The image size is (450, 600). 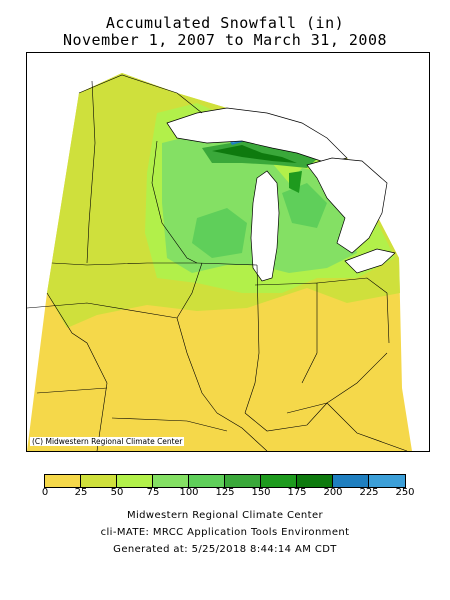 I want to click on legend-tick-label: 25, so click(x=81, y=492).